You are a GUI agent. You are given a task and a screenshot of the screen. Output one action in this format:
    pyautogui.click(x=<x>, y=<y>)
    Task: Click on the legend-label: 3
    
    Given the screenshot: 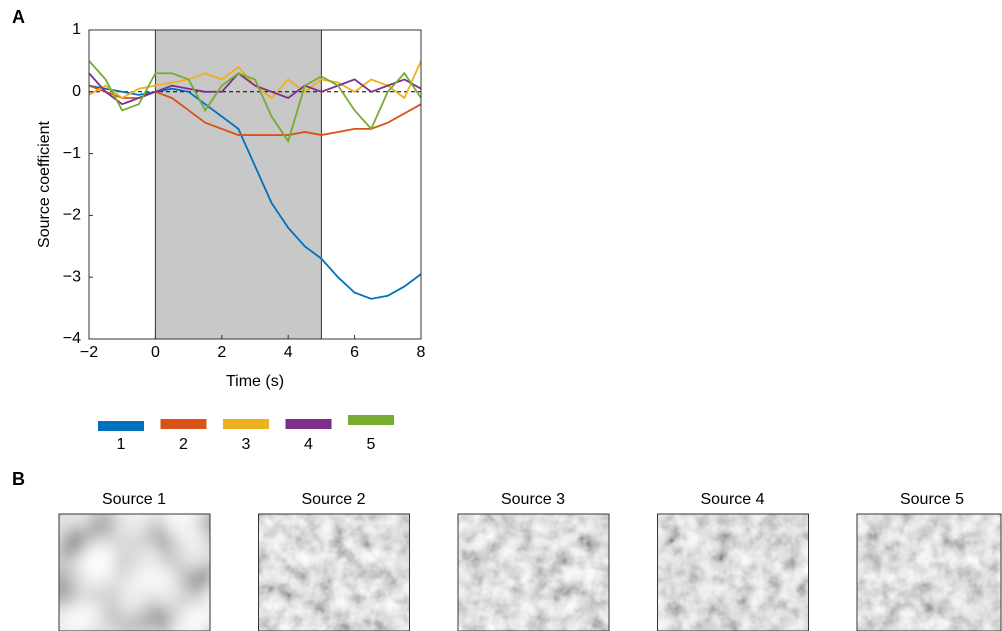 What is the action you would take?
    pyautogui.click(x=246, y=444)
    